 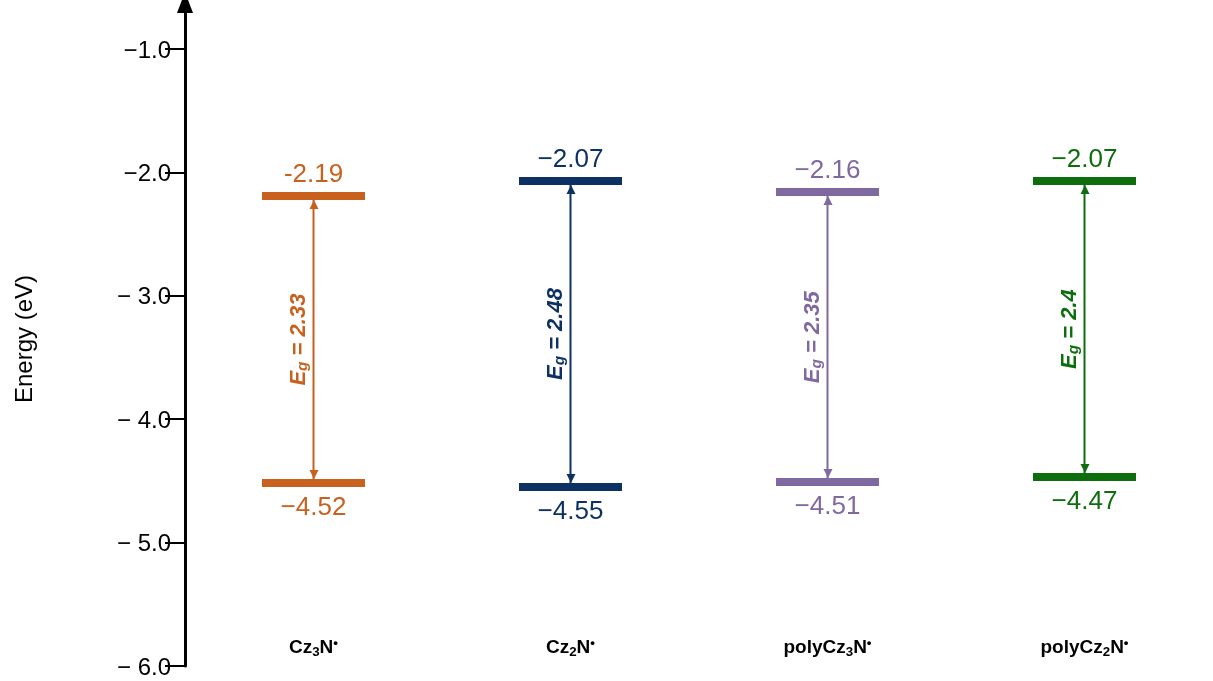 What do you see at coordinates (297, 339) in the screenshot?
I see `data-label: Eg = 2.33` at bounding box center [297, 339].